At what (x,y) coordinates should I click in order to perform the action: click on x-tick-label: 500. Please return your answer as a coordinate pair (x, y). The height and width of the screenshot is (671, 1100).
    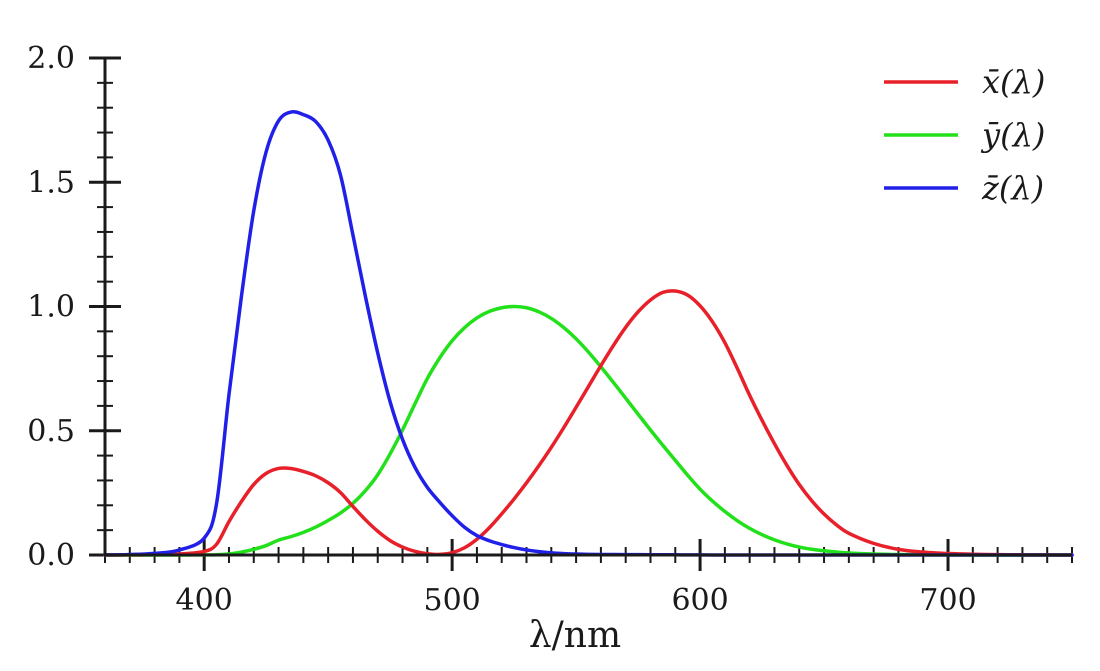
    Looking at the image, I should click on (451, 600).